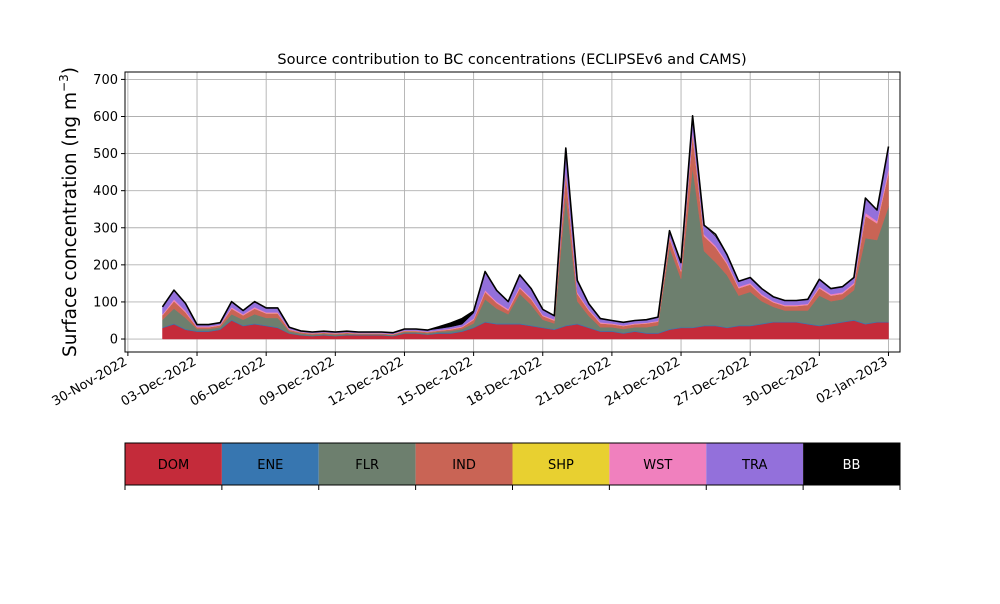 This screenshot has width=1000, height=604. I want to click on legend-label-shp: SHP, so click(561, 465).